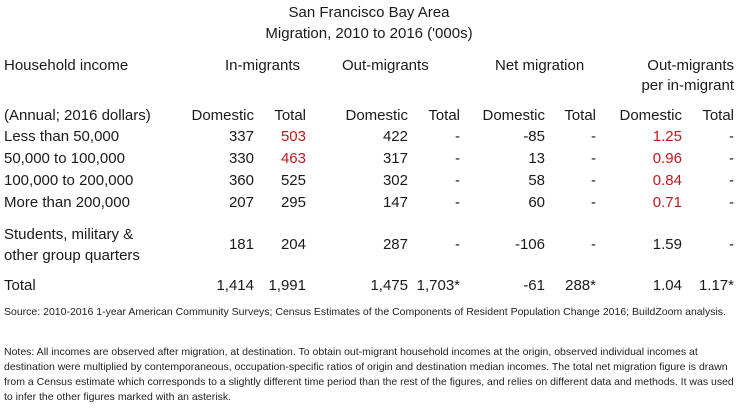  Describe the element at coordinates (580, 285) in the screenshot. I see `total-net-total: 288*` at that location.